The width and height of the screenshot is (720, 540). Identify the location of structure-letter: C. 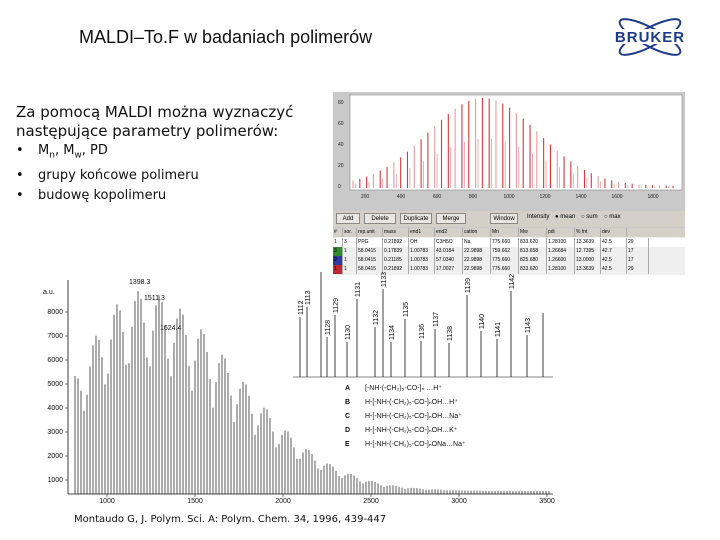
(347, 416).